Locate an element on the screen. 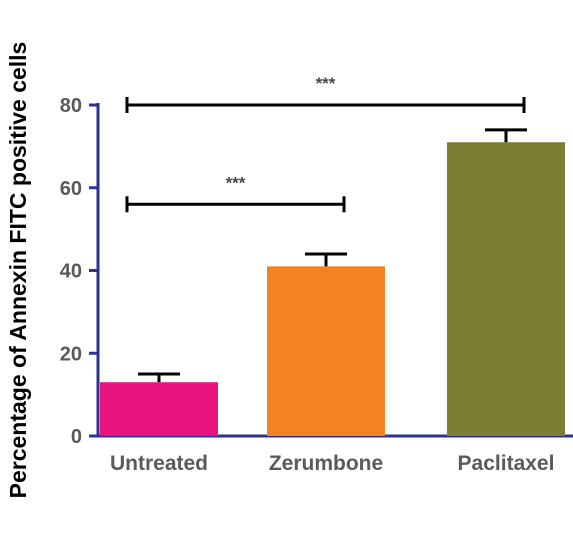 The image size is (573, 542). y-tick-label: 60 is located at coordinates (71, 189).